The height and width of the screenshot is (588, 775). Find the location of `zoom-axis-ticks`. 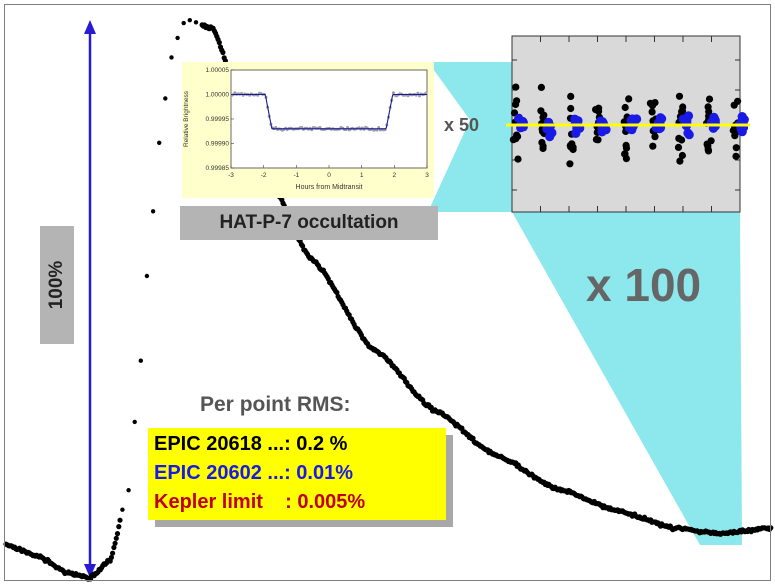

zoom-axis-ticks is located at coordinates (626, 124).